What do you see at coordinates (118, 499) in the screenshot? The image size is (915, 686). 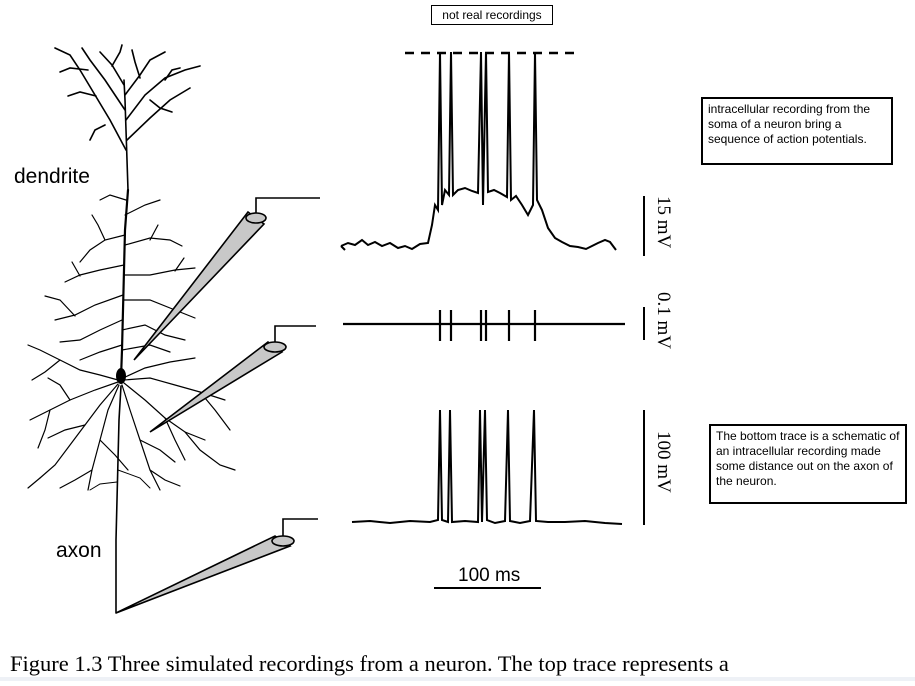 I see `axon-process` at bounding box center [118, 499].